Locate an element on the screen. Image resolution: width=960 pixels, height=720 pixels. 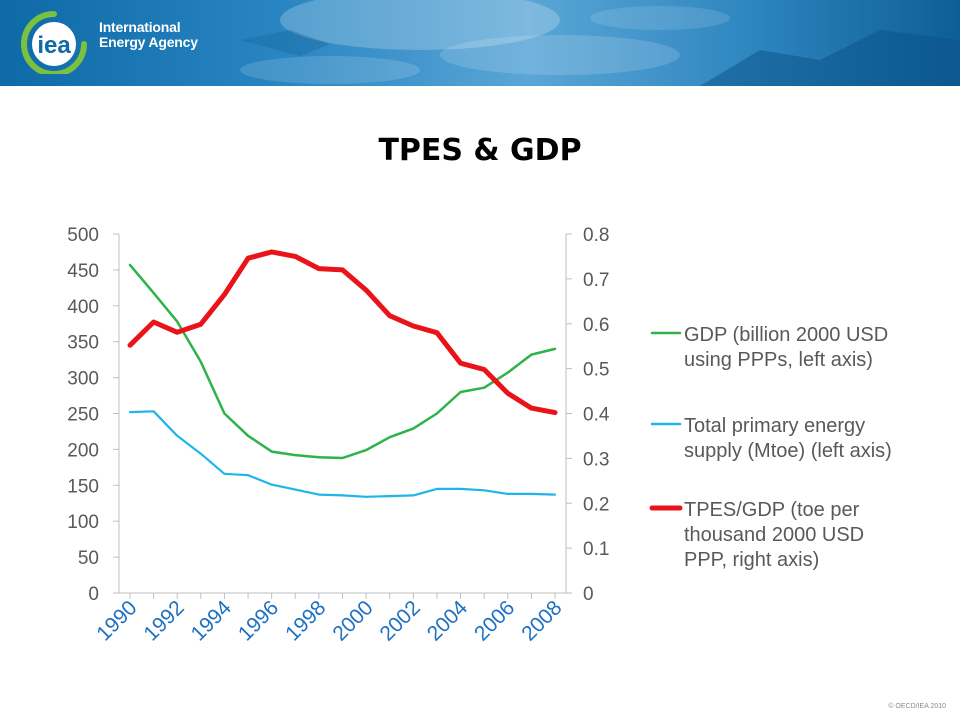
left-tick-label: 500 is located at coordinates (83, 235).